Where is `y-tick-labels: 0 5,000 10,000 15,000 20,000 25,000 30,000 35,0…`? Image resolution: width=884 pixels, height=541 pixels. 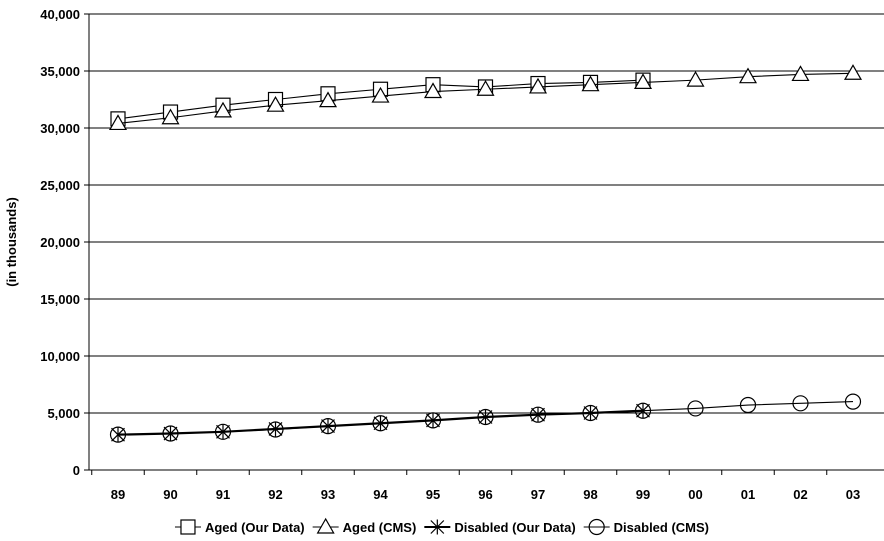
y-tick-labels: 0 5,000 10,000 15,000 20,000 25,000 30,000 35,0… is located at coordinates (64, 242).